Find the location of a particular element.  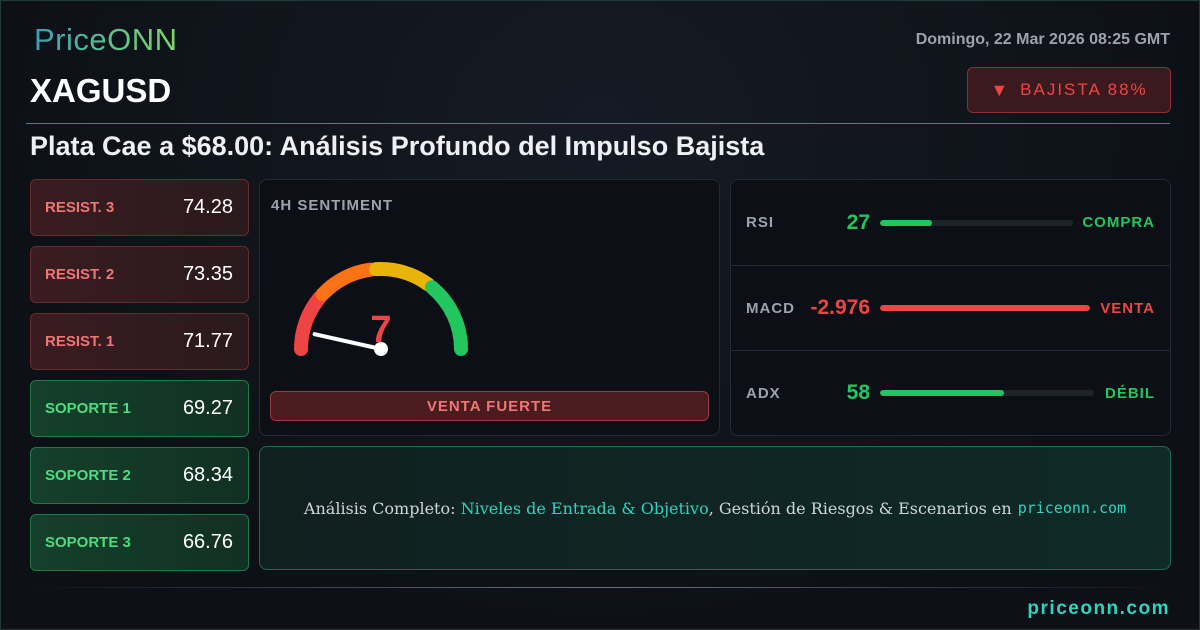

gauge-segment-orange is located at coordinates (346, 282).